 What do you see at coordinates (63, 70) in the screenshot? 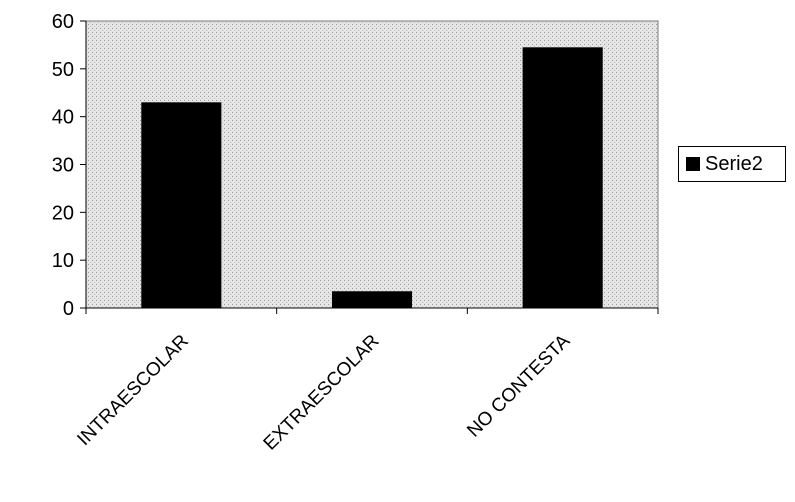
I see `y-tick-label: 50` at bounding box center [63, 70].